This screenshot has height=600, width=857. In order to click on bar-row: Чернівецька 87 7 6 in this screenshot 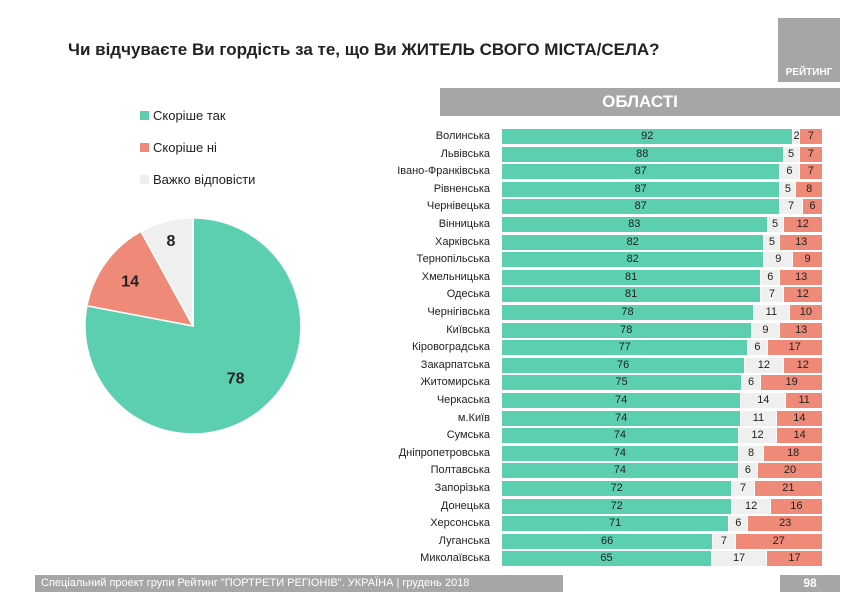, I will do `click(570, 207)`.